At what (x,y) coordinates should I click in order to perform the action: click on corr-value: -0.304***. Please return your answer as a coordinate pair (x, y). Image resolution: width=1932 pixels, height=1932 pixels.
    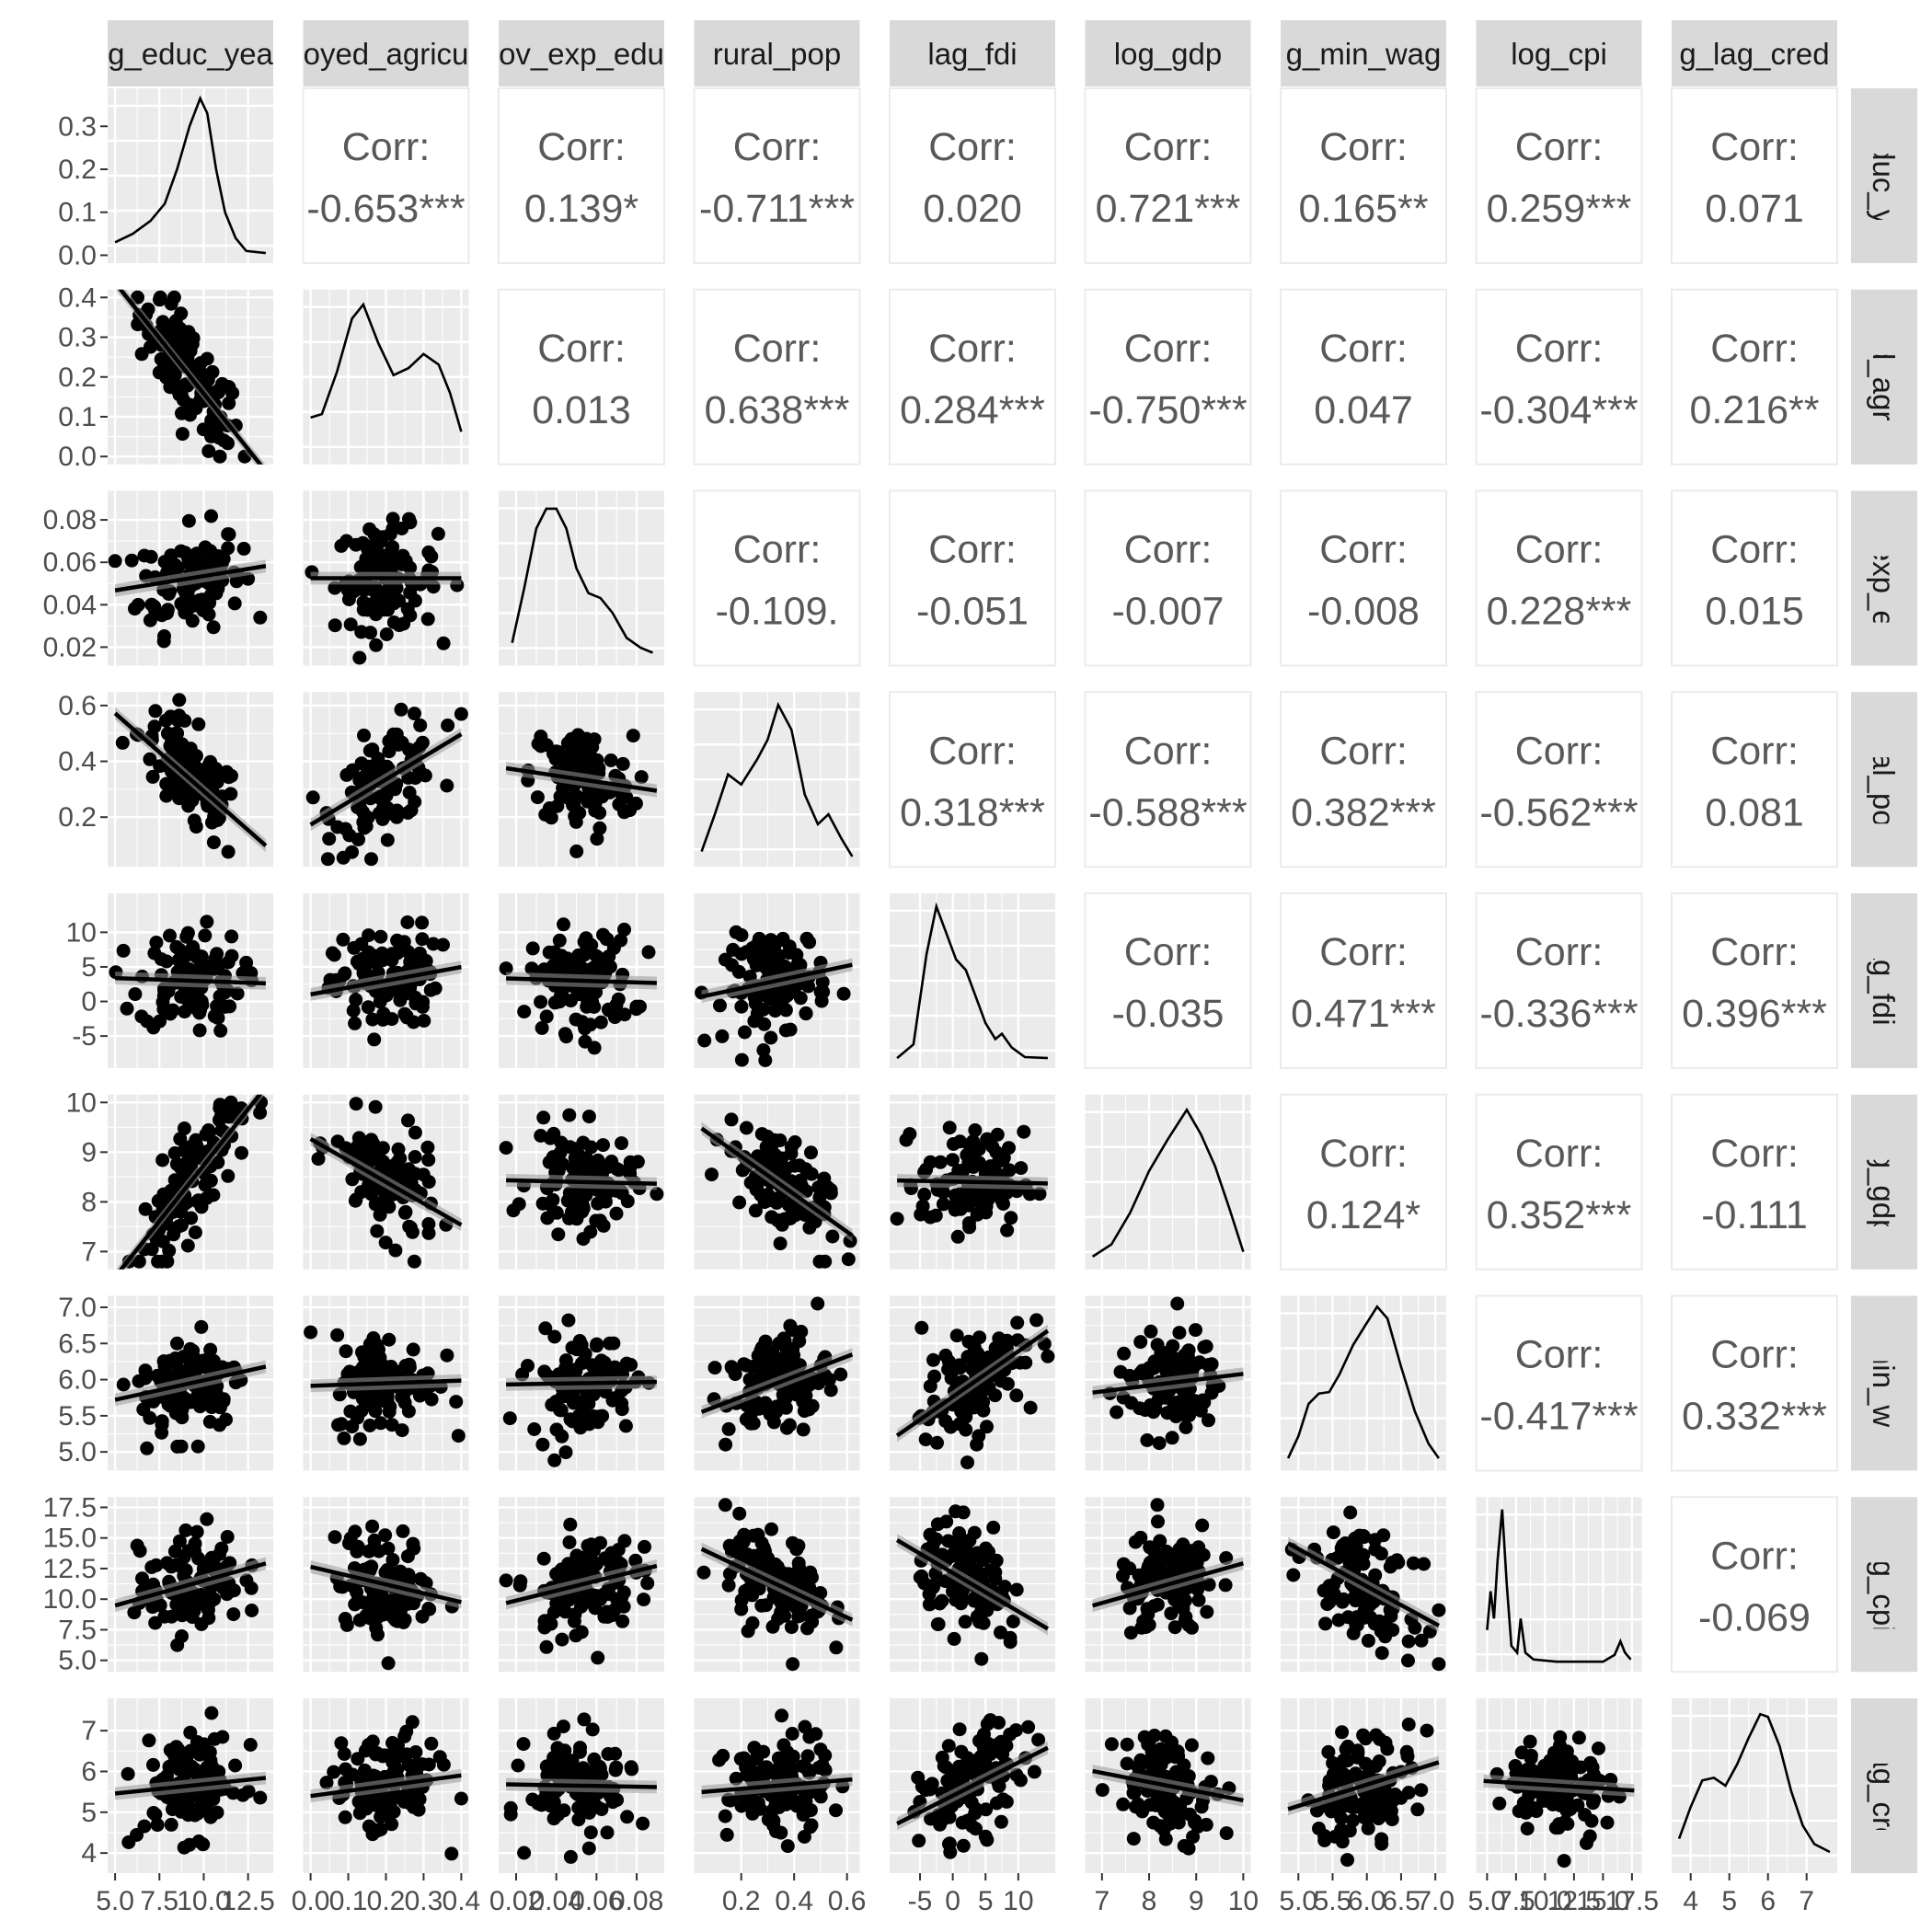
    Looking at the image, I should click on (1558, 410).